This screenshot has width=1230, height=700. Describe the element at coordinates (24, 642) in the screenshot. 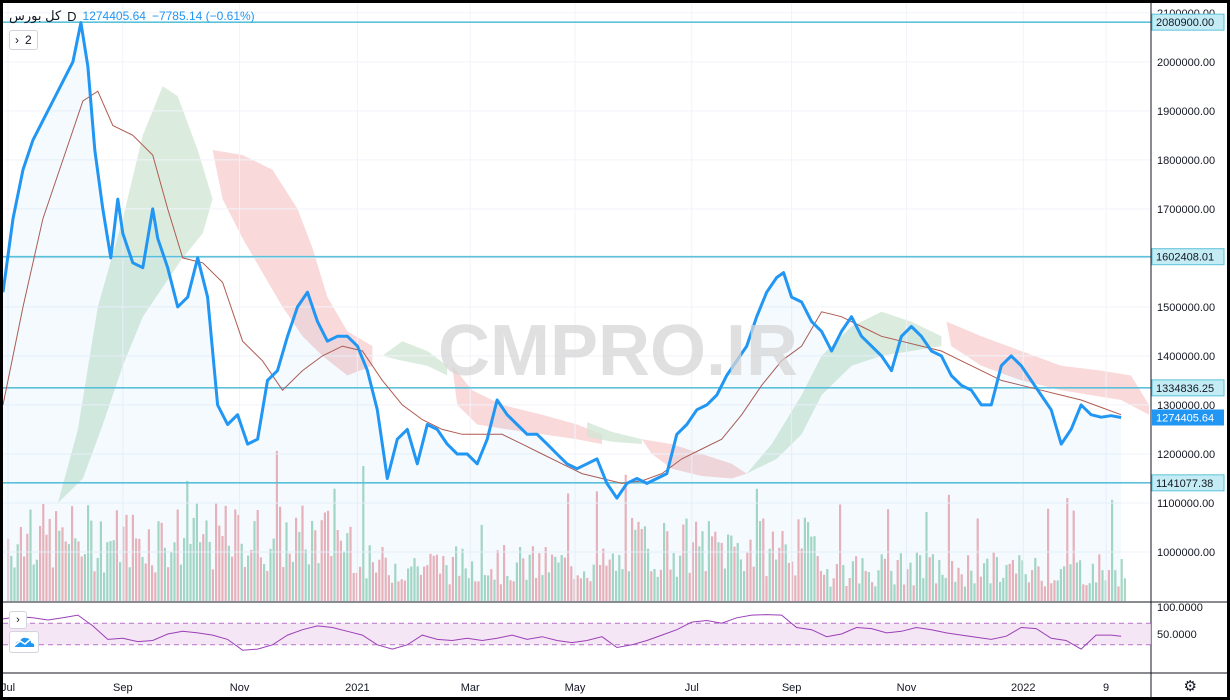

I see `rsi-cloud-icon` at that location.